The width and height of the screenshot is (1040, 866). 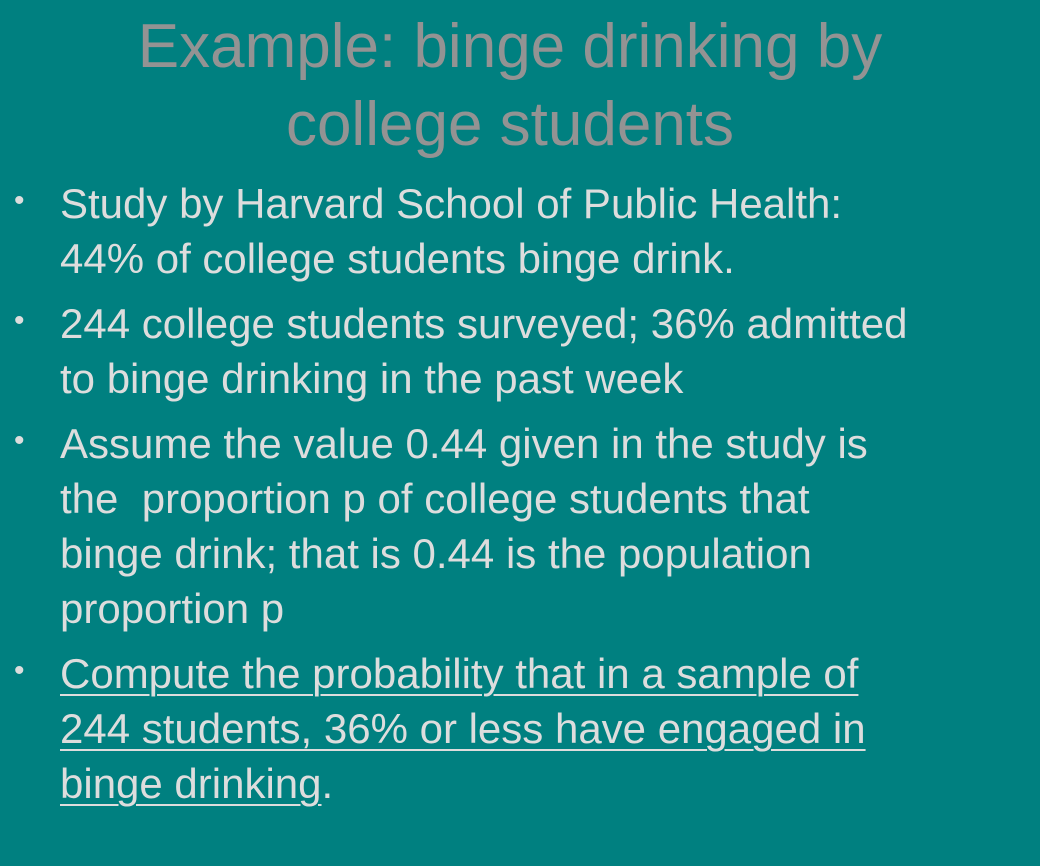 What do you see at coordinates (191, 783) in the screenshot?
I see `hyperlink-text: binge drinking` at bounding box center [191, 783].